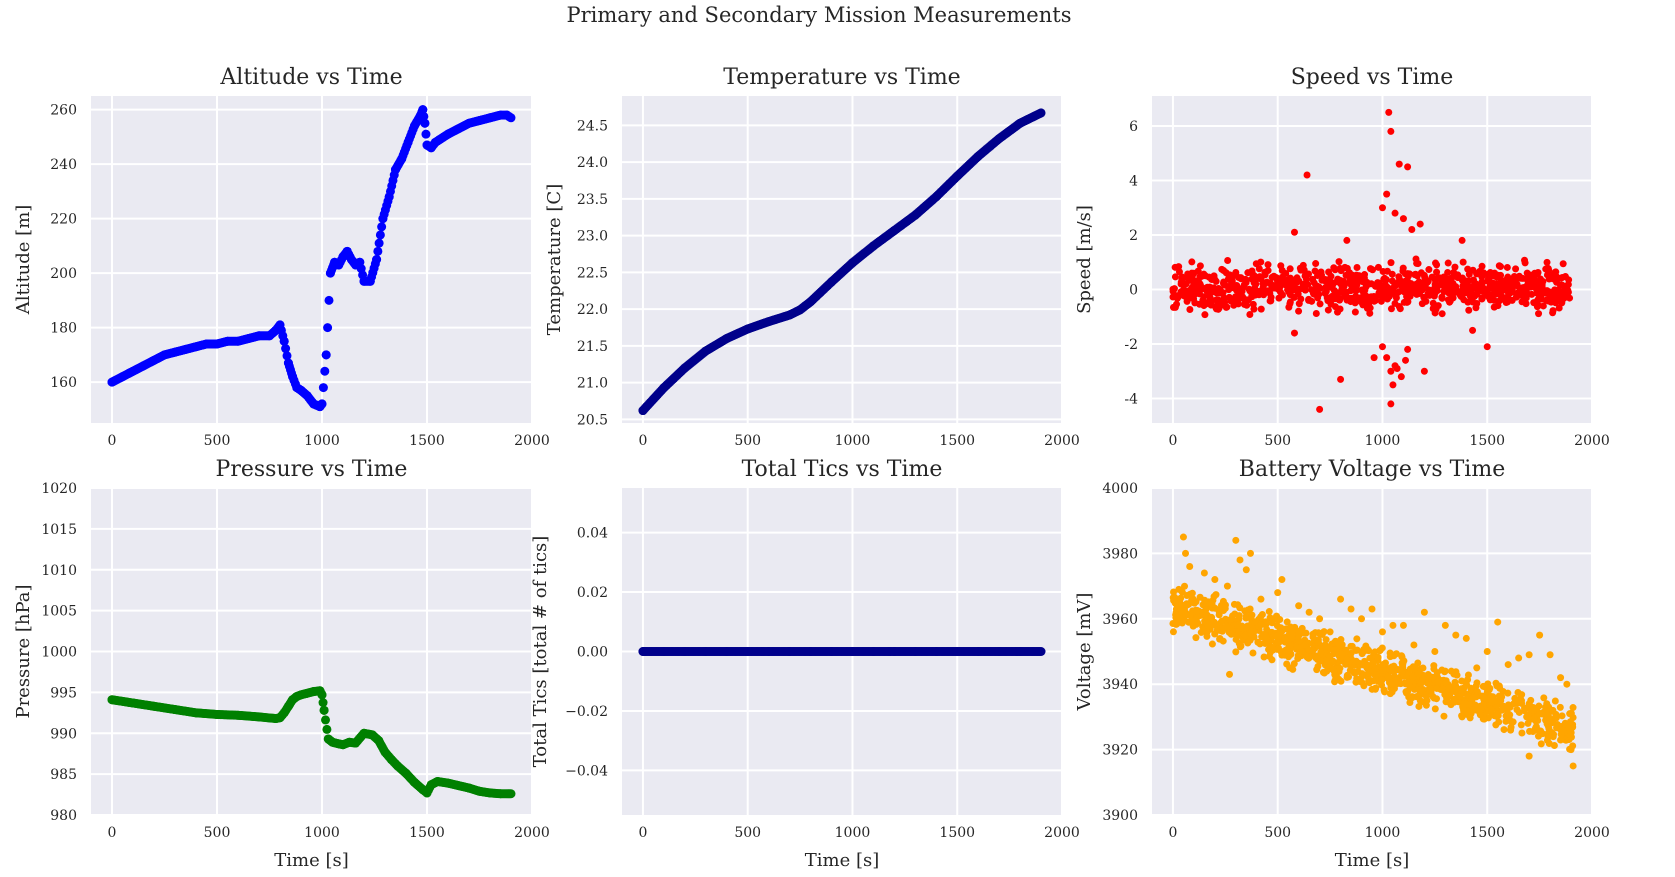 The width and height of the screenshot is (1675, 877). What do you see at coordinates (1133, 127) in the screenshot?
I see `y-tick-label: 6` at bounding box center [1133, 127].